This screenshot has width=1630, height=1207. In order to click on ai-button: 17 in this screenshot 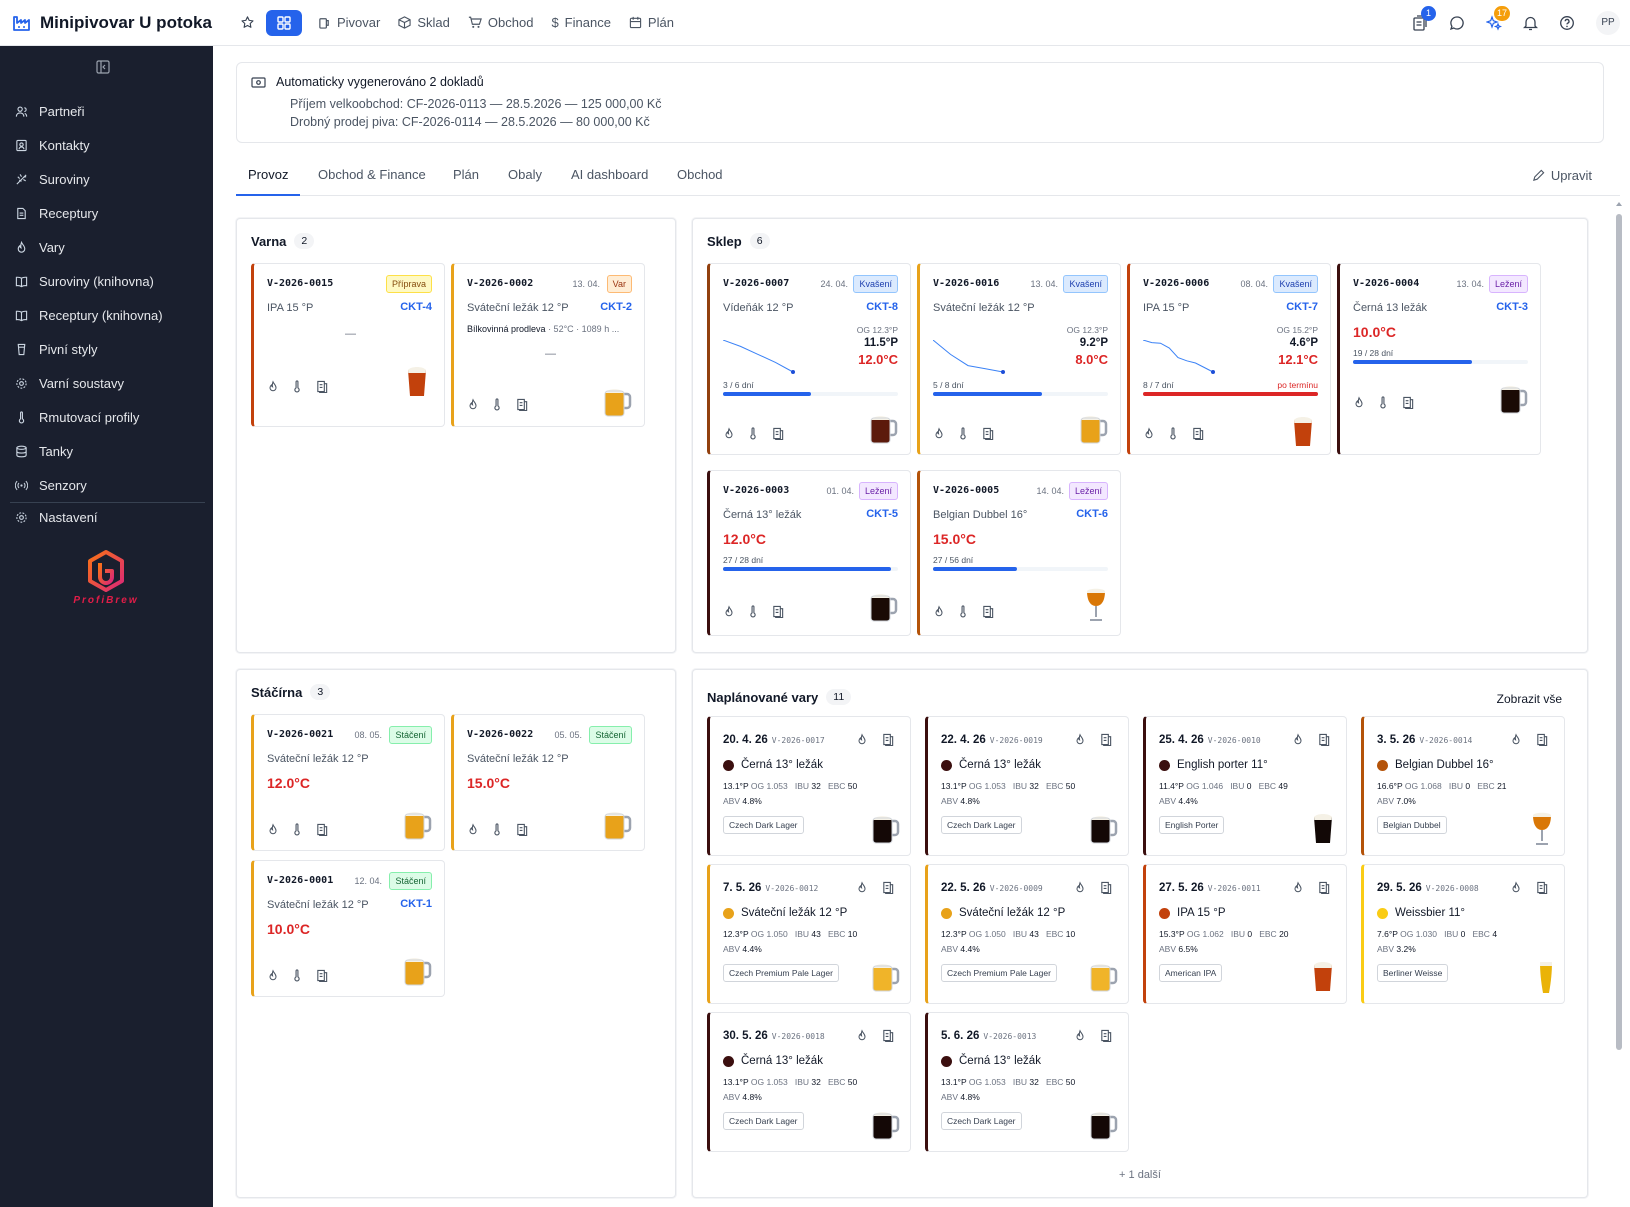, I will do `click(1498, 18)`.